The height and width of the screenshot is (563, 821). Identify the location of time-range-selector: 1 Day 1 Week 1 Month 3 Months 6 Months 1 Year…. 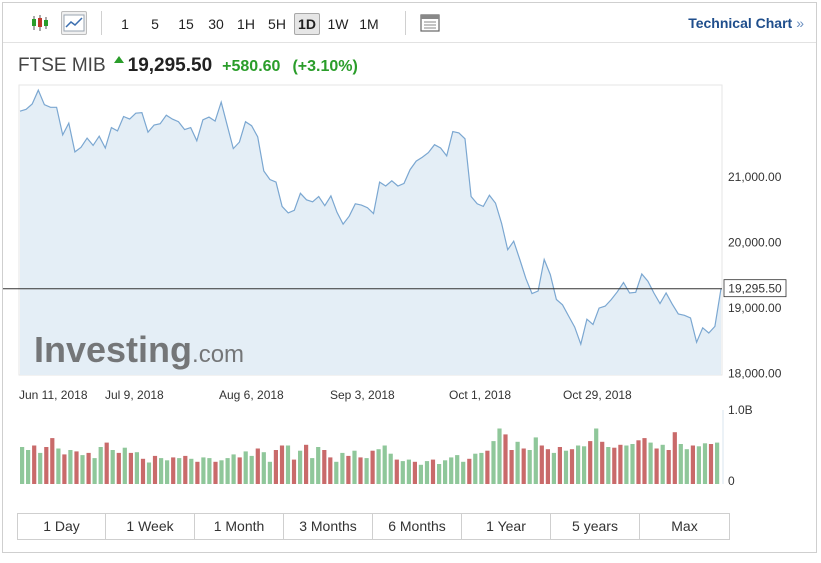
(373, 526).